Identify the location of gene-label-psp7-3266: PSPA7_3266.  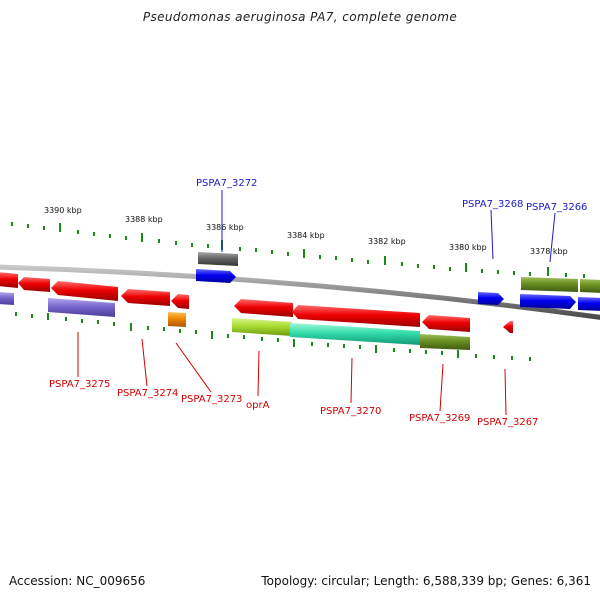
(556, 207).